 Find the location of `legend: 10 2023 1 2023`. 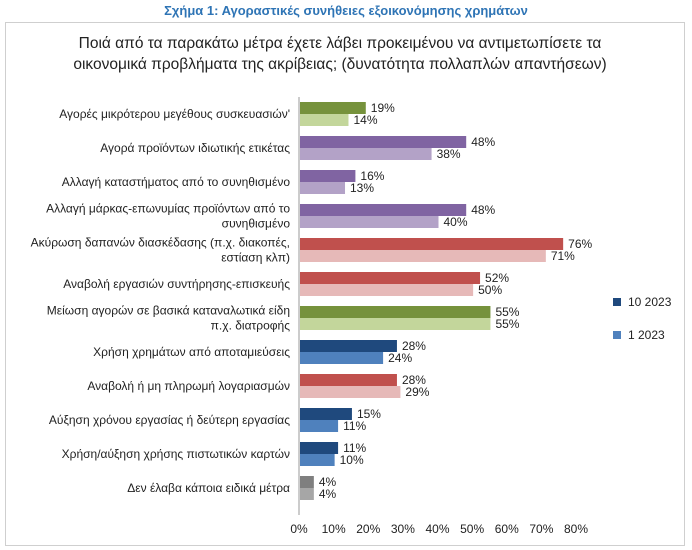

legend: 10 2023 1 2023 is located at coordinates (642, 325).